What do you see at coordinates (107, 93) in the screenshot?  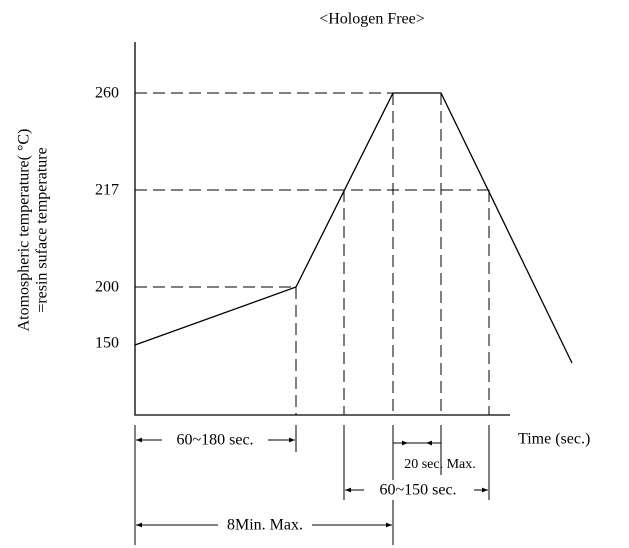 I see `level-label: 260` at bounding box center [107, 93].